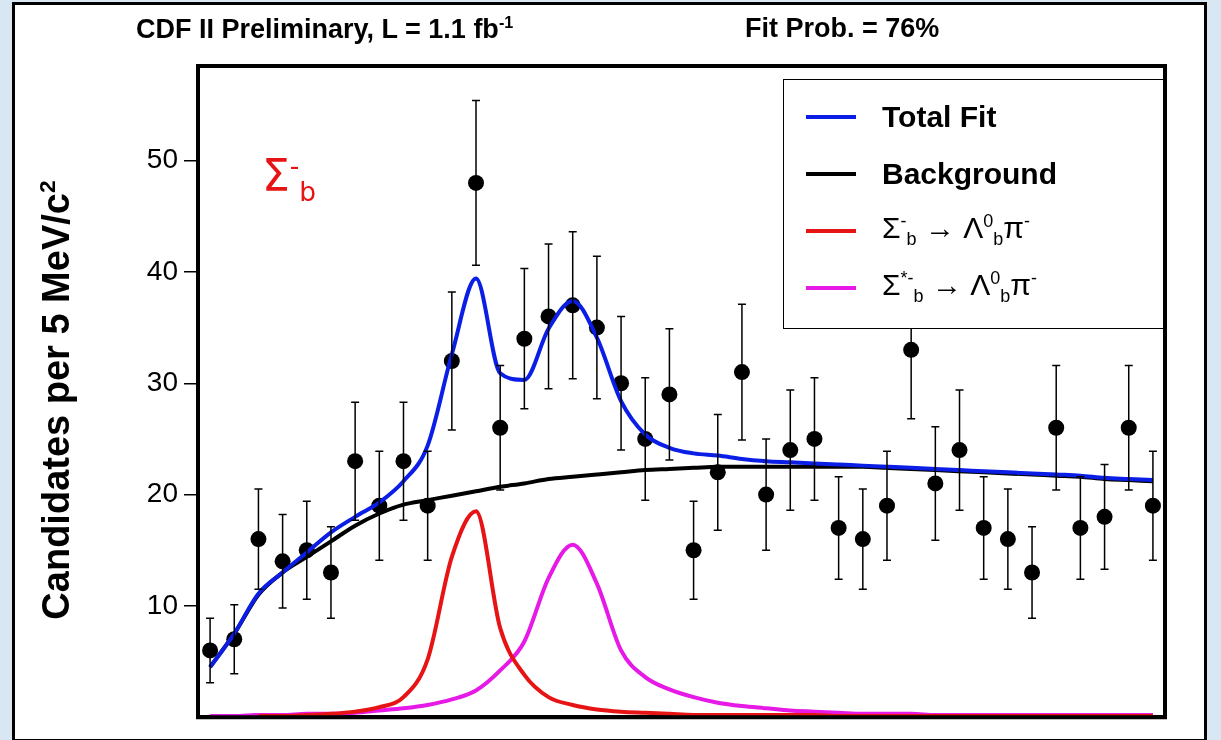  Describe the element at coordinates (842, 28) in the screenshot. I see `chart-subtitle: Fit Prob. = 76%` at that location.